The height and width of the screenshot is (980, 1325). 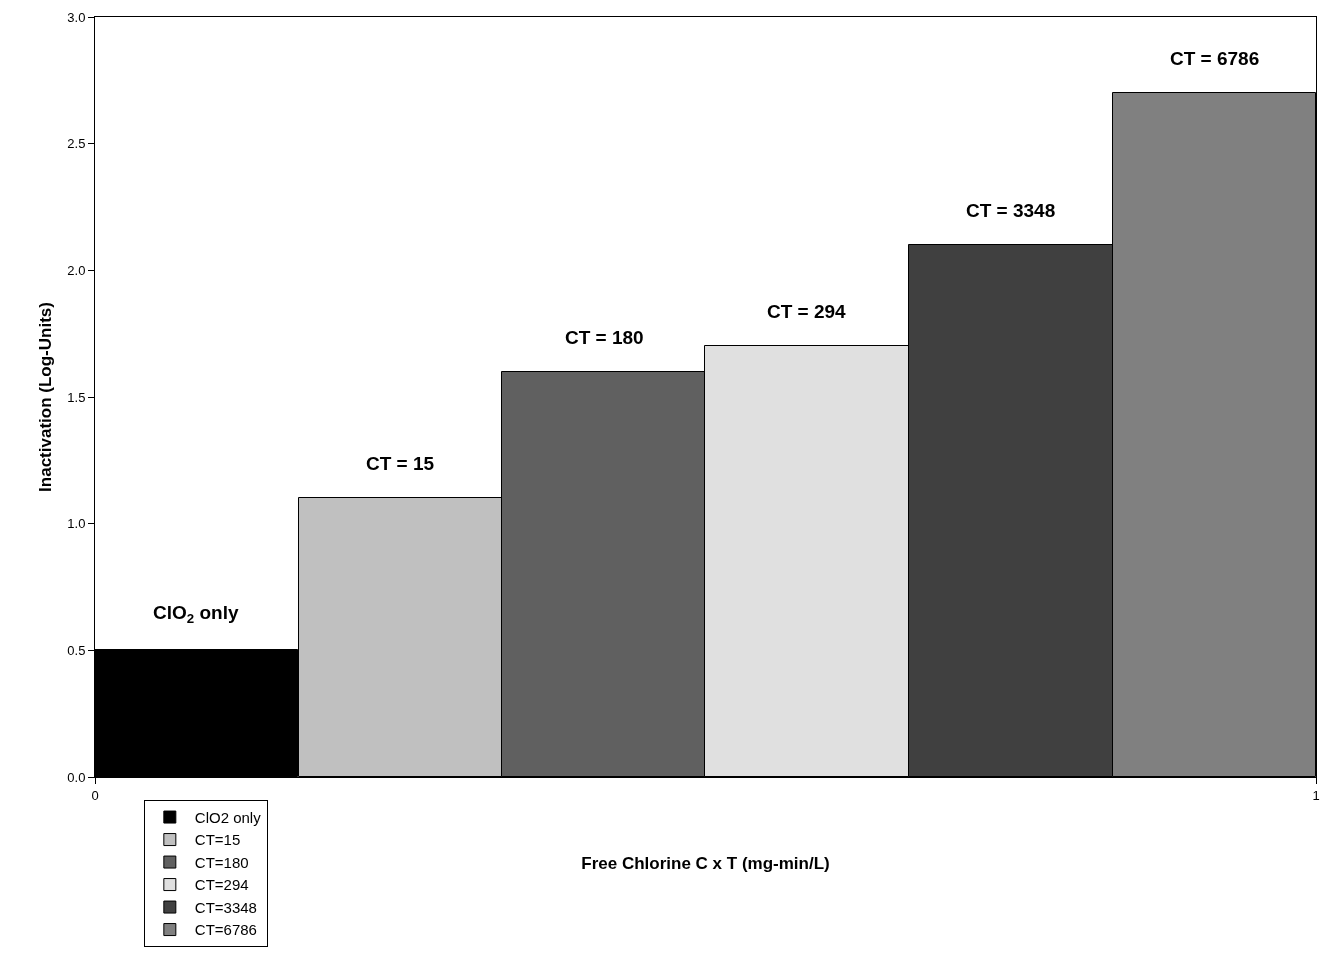 I want to click on annotation: CT = 3348, so click(x=1011, y=210).